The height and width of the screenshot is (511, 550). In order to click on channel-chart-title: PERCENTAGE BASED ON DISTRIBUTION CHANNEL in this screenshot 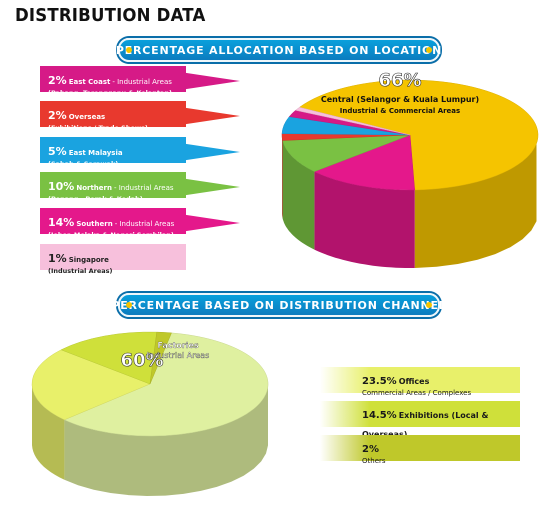, I will do `click(278, 305)`.